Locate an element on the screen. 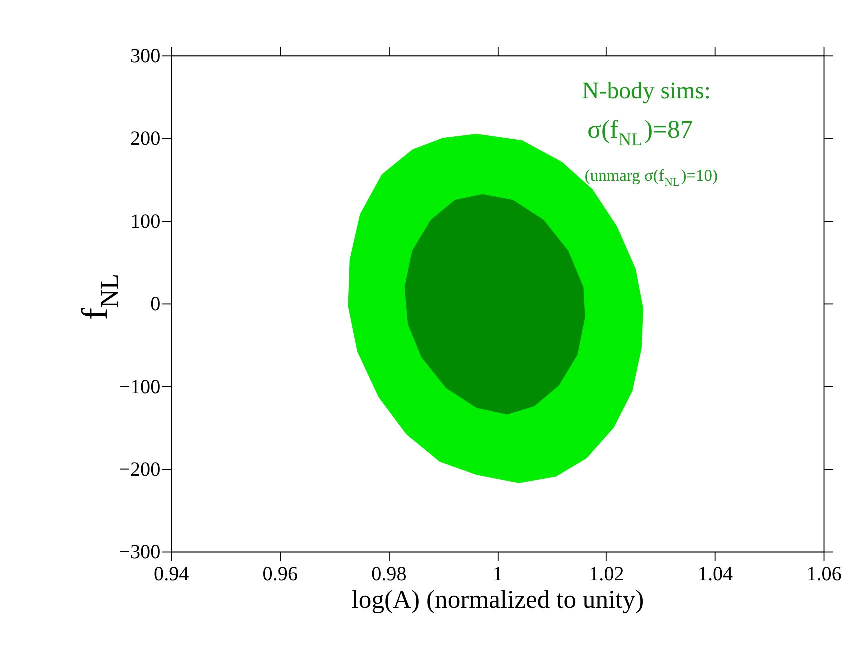 The height and width of the screenshot is (645, 865). y-tick-label: −100 is located at coordinates (140, 387).